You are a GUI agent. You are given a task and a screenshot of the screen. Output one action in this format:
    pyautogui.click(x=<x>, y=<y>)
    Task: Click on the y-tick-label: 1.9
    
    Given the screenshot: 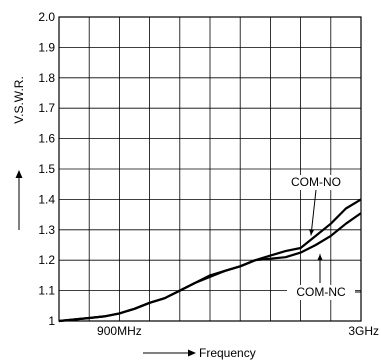 What is the action you would take?
    pyautogui.click(x=46, y=47)
    